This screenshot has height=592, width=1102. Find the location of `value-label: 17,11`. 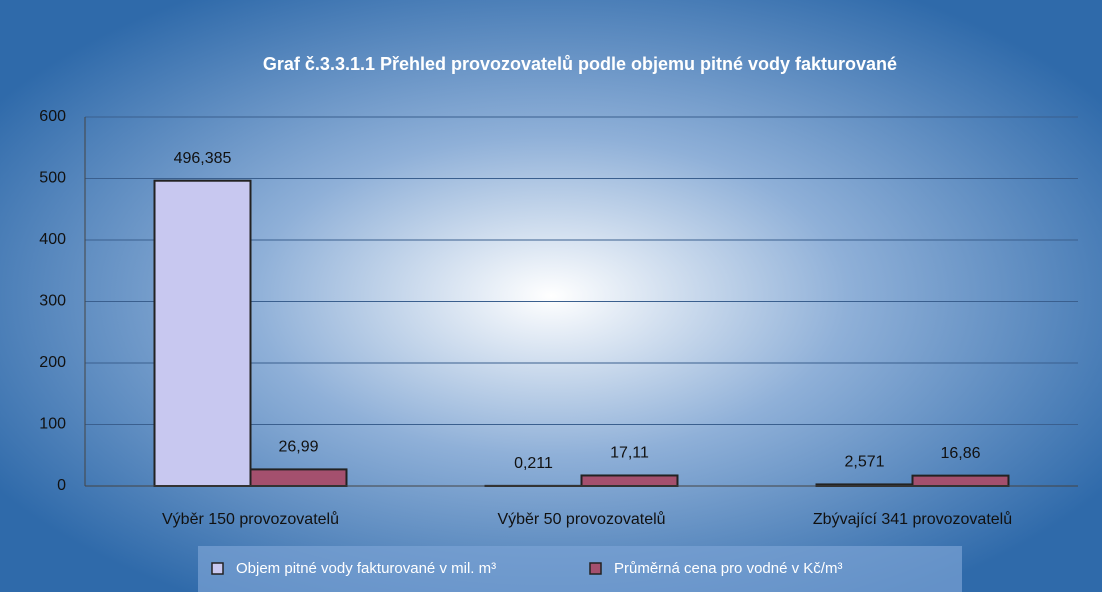

value-label: 17,11 is located at coordinates (629, 453).